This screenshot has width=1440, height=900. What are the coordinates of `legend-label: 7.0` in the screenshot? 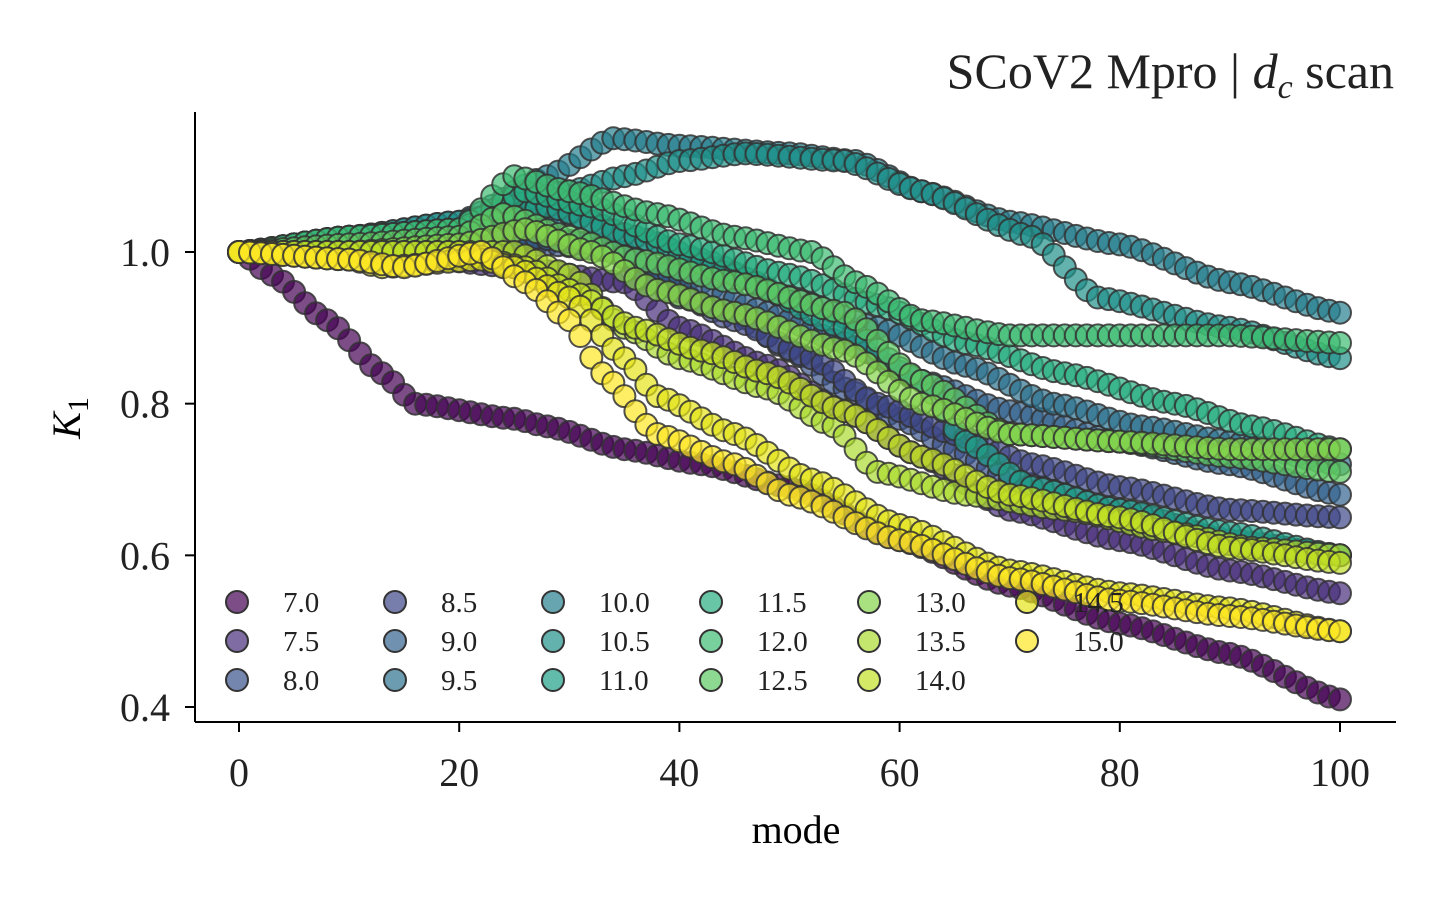 It's located at (301, 603).